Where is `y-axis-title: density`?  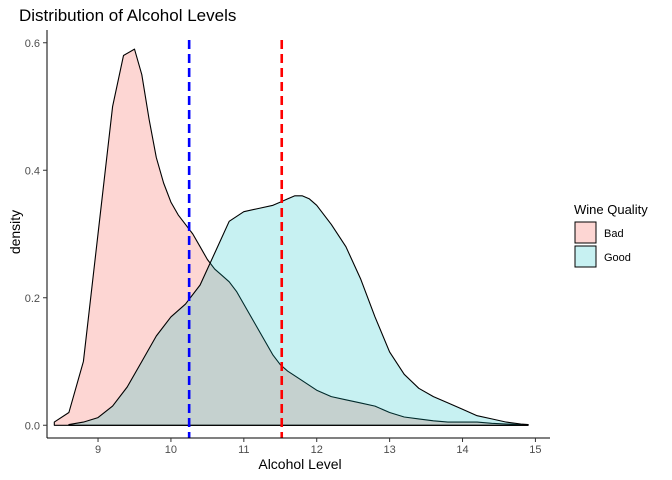
y-axis-title: density is located at coordinates (15, 232).